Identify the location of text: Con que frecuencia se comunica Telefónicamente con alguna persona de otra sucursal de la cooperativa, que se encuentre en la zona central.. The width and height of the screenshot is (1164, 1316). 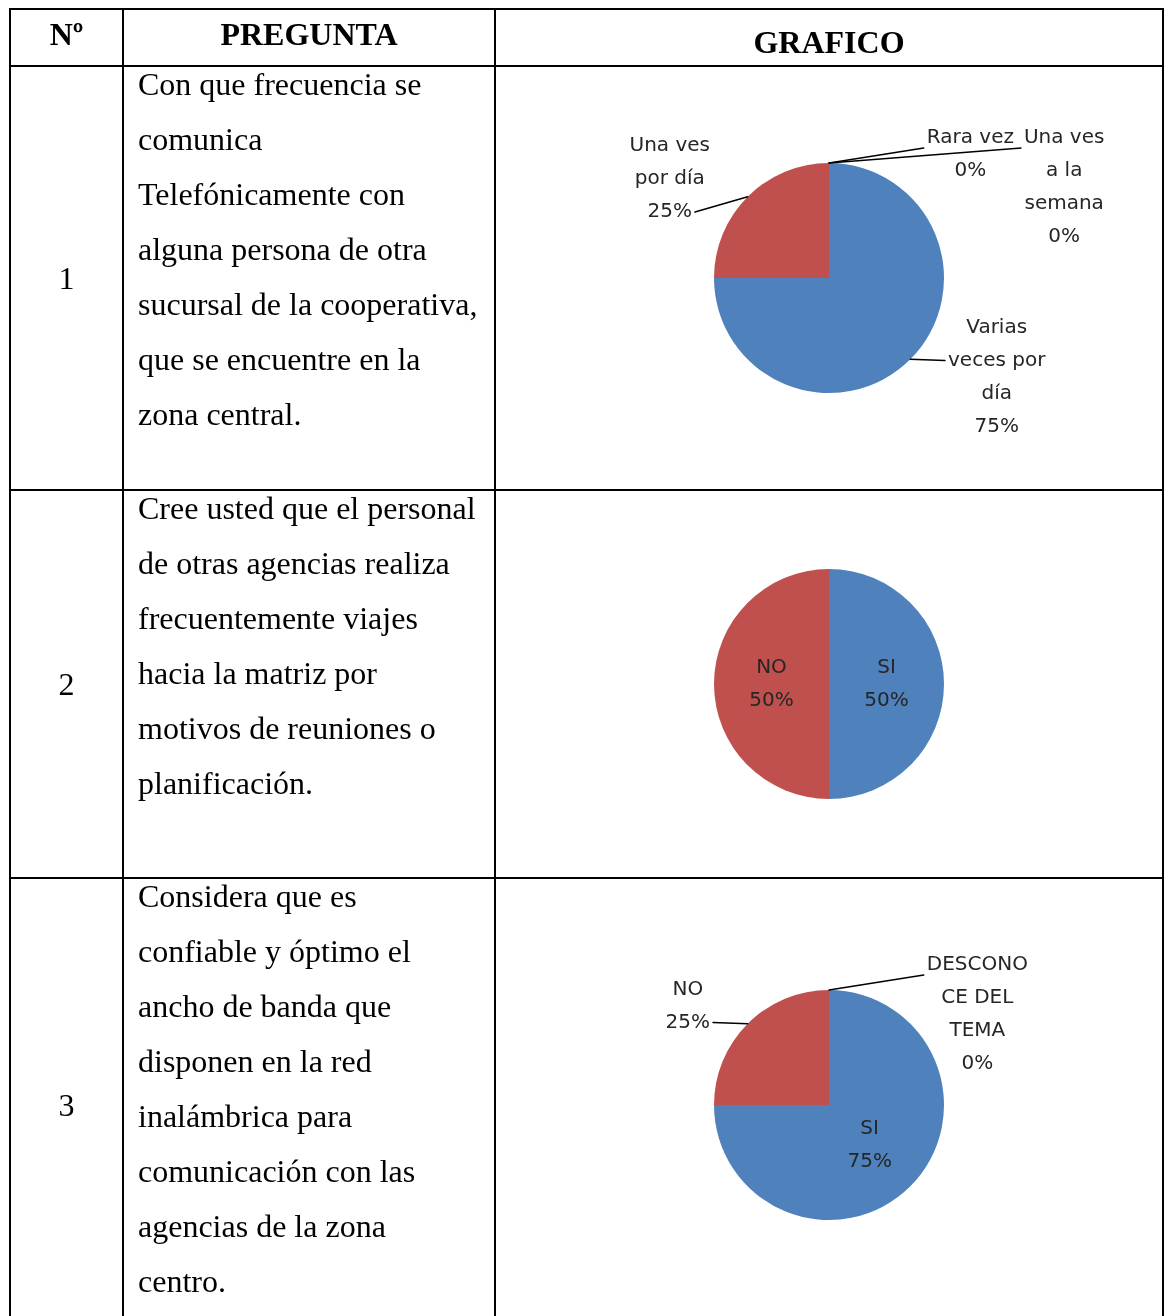
(308, 249).